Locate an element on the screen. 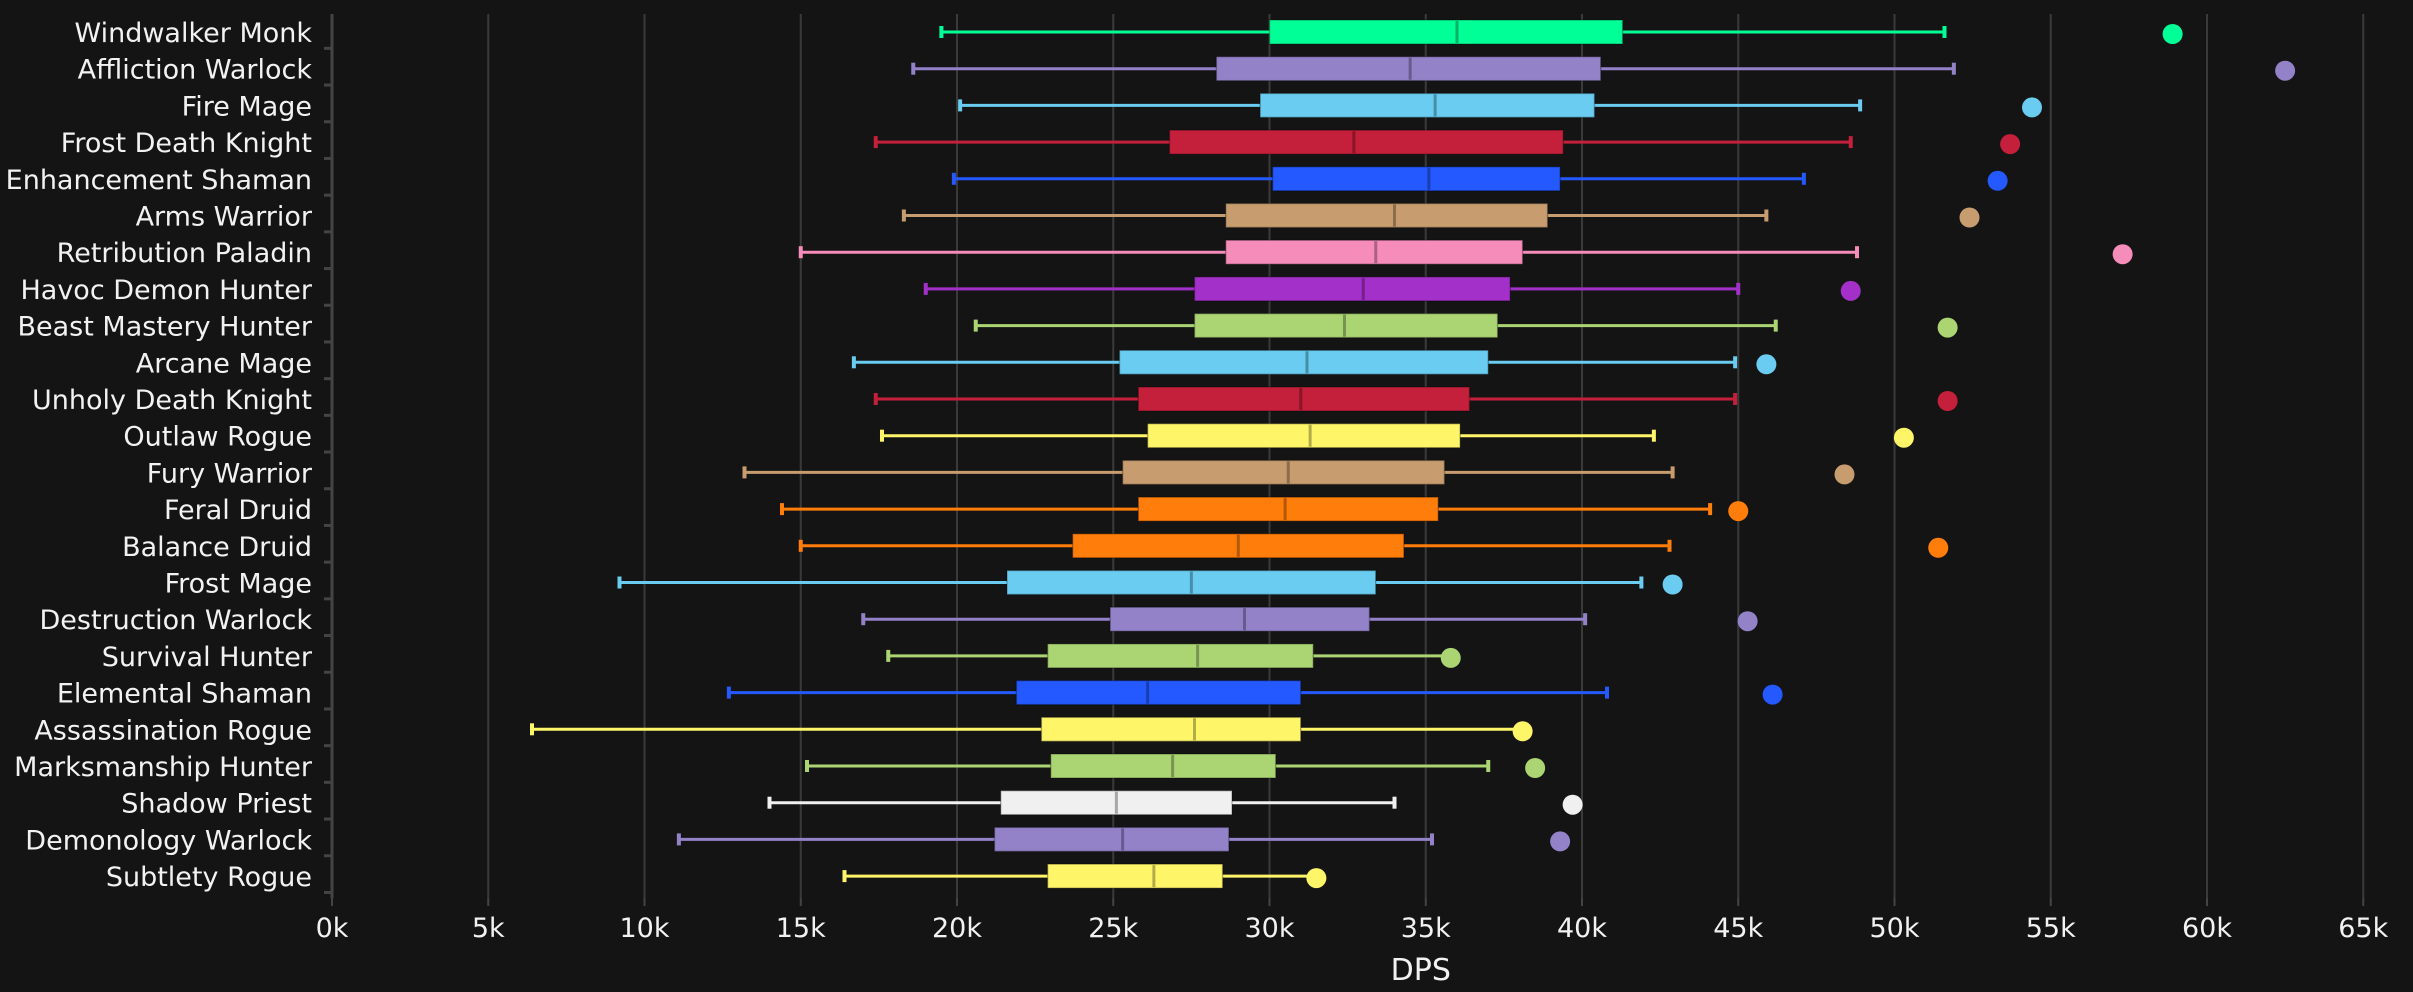 The image size is (2413, 992). x-tick-label: 35k is located at coordinates (1426, 928).